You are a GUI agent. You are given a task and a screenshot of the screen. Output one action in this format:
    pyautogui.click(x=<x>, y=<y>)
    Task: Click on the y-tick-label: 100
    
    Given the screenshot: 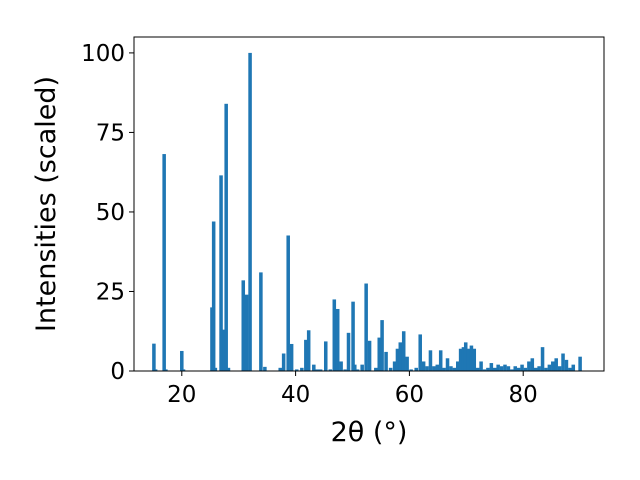 What is the action you would take?
    pyautogui.click(x=103, y=54)
    